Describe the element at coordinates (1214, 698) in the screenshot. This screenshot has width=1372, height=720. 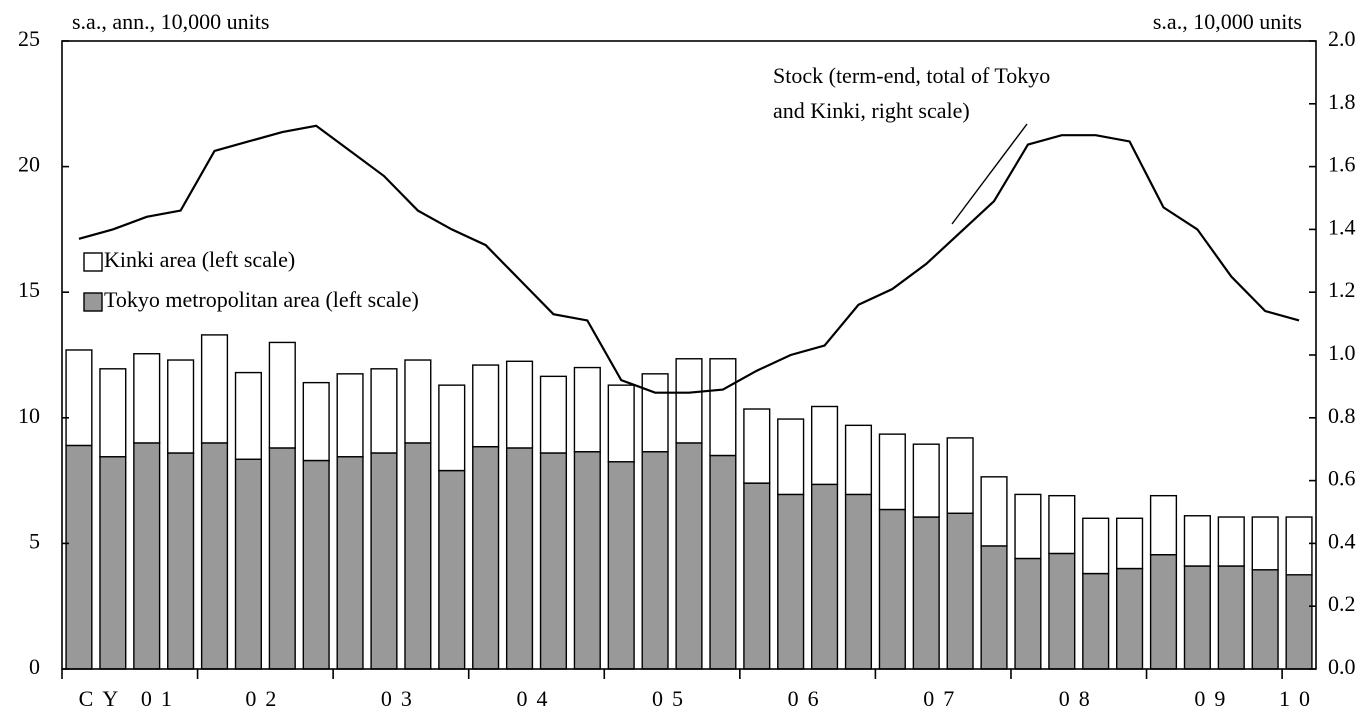
I see `x-tick-label: 09` at that location.